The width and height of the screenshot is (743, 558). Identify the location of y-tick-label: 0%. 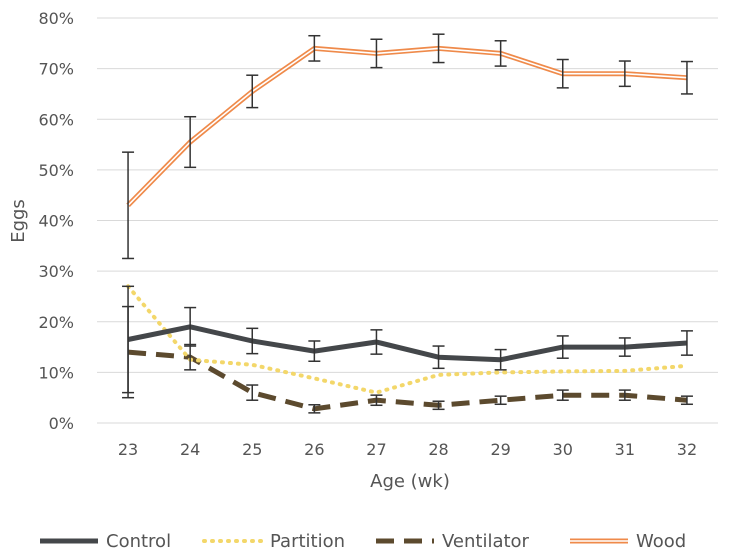
(61, 423).